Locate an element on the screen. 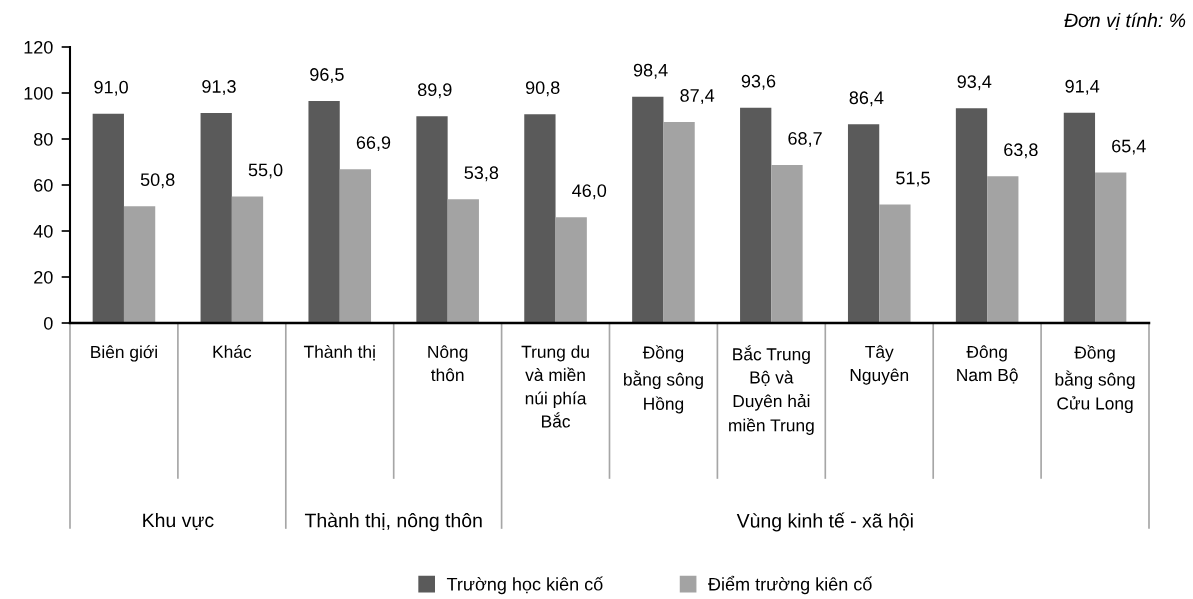 Image resolution: width=1193 pixels, height=599 pixels. data-label: 63,8 is located at coordinates (1021, 151).